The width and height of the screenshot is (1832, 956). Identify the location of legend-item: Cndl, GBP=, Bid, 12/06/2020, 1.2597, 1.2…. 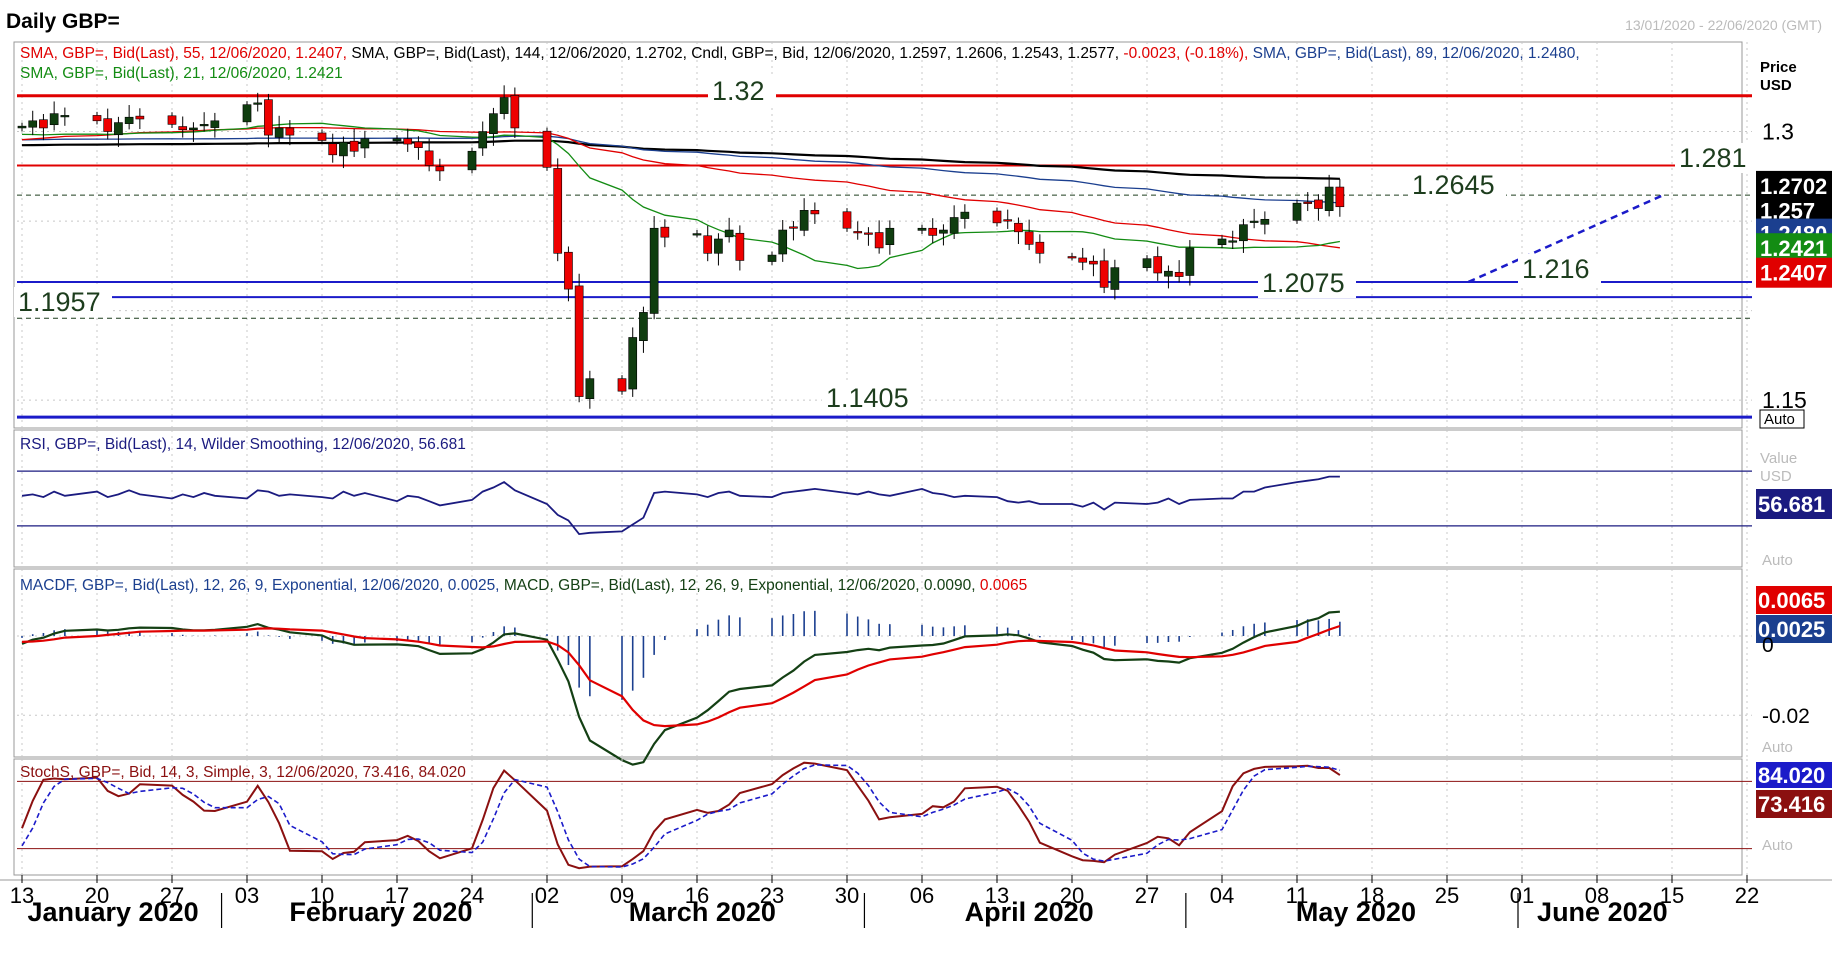
(907, 53).